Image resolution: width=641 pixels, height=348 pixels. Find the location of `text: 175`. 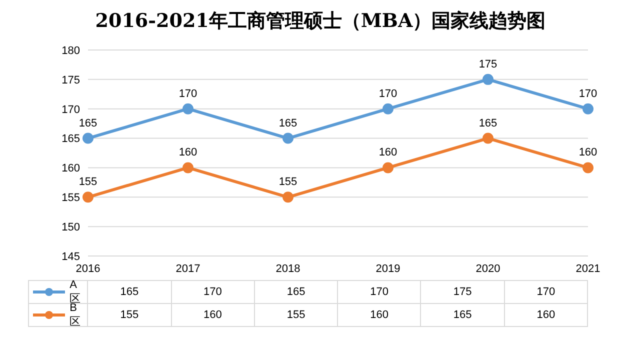

text: 175 is located at coordinates (488, 64).